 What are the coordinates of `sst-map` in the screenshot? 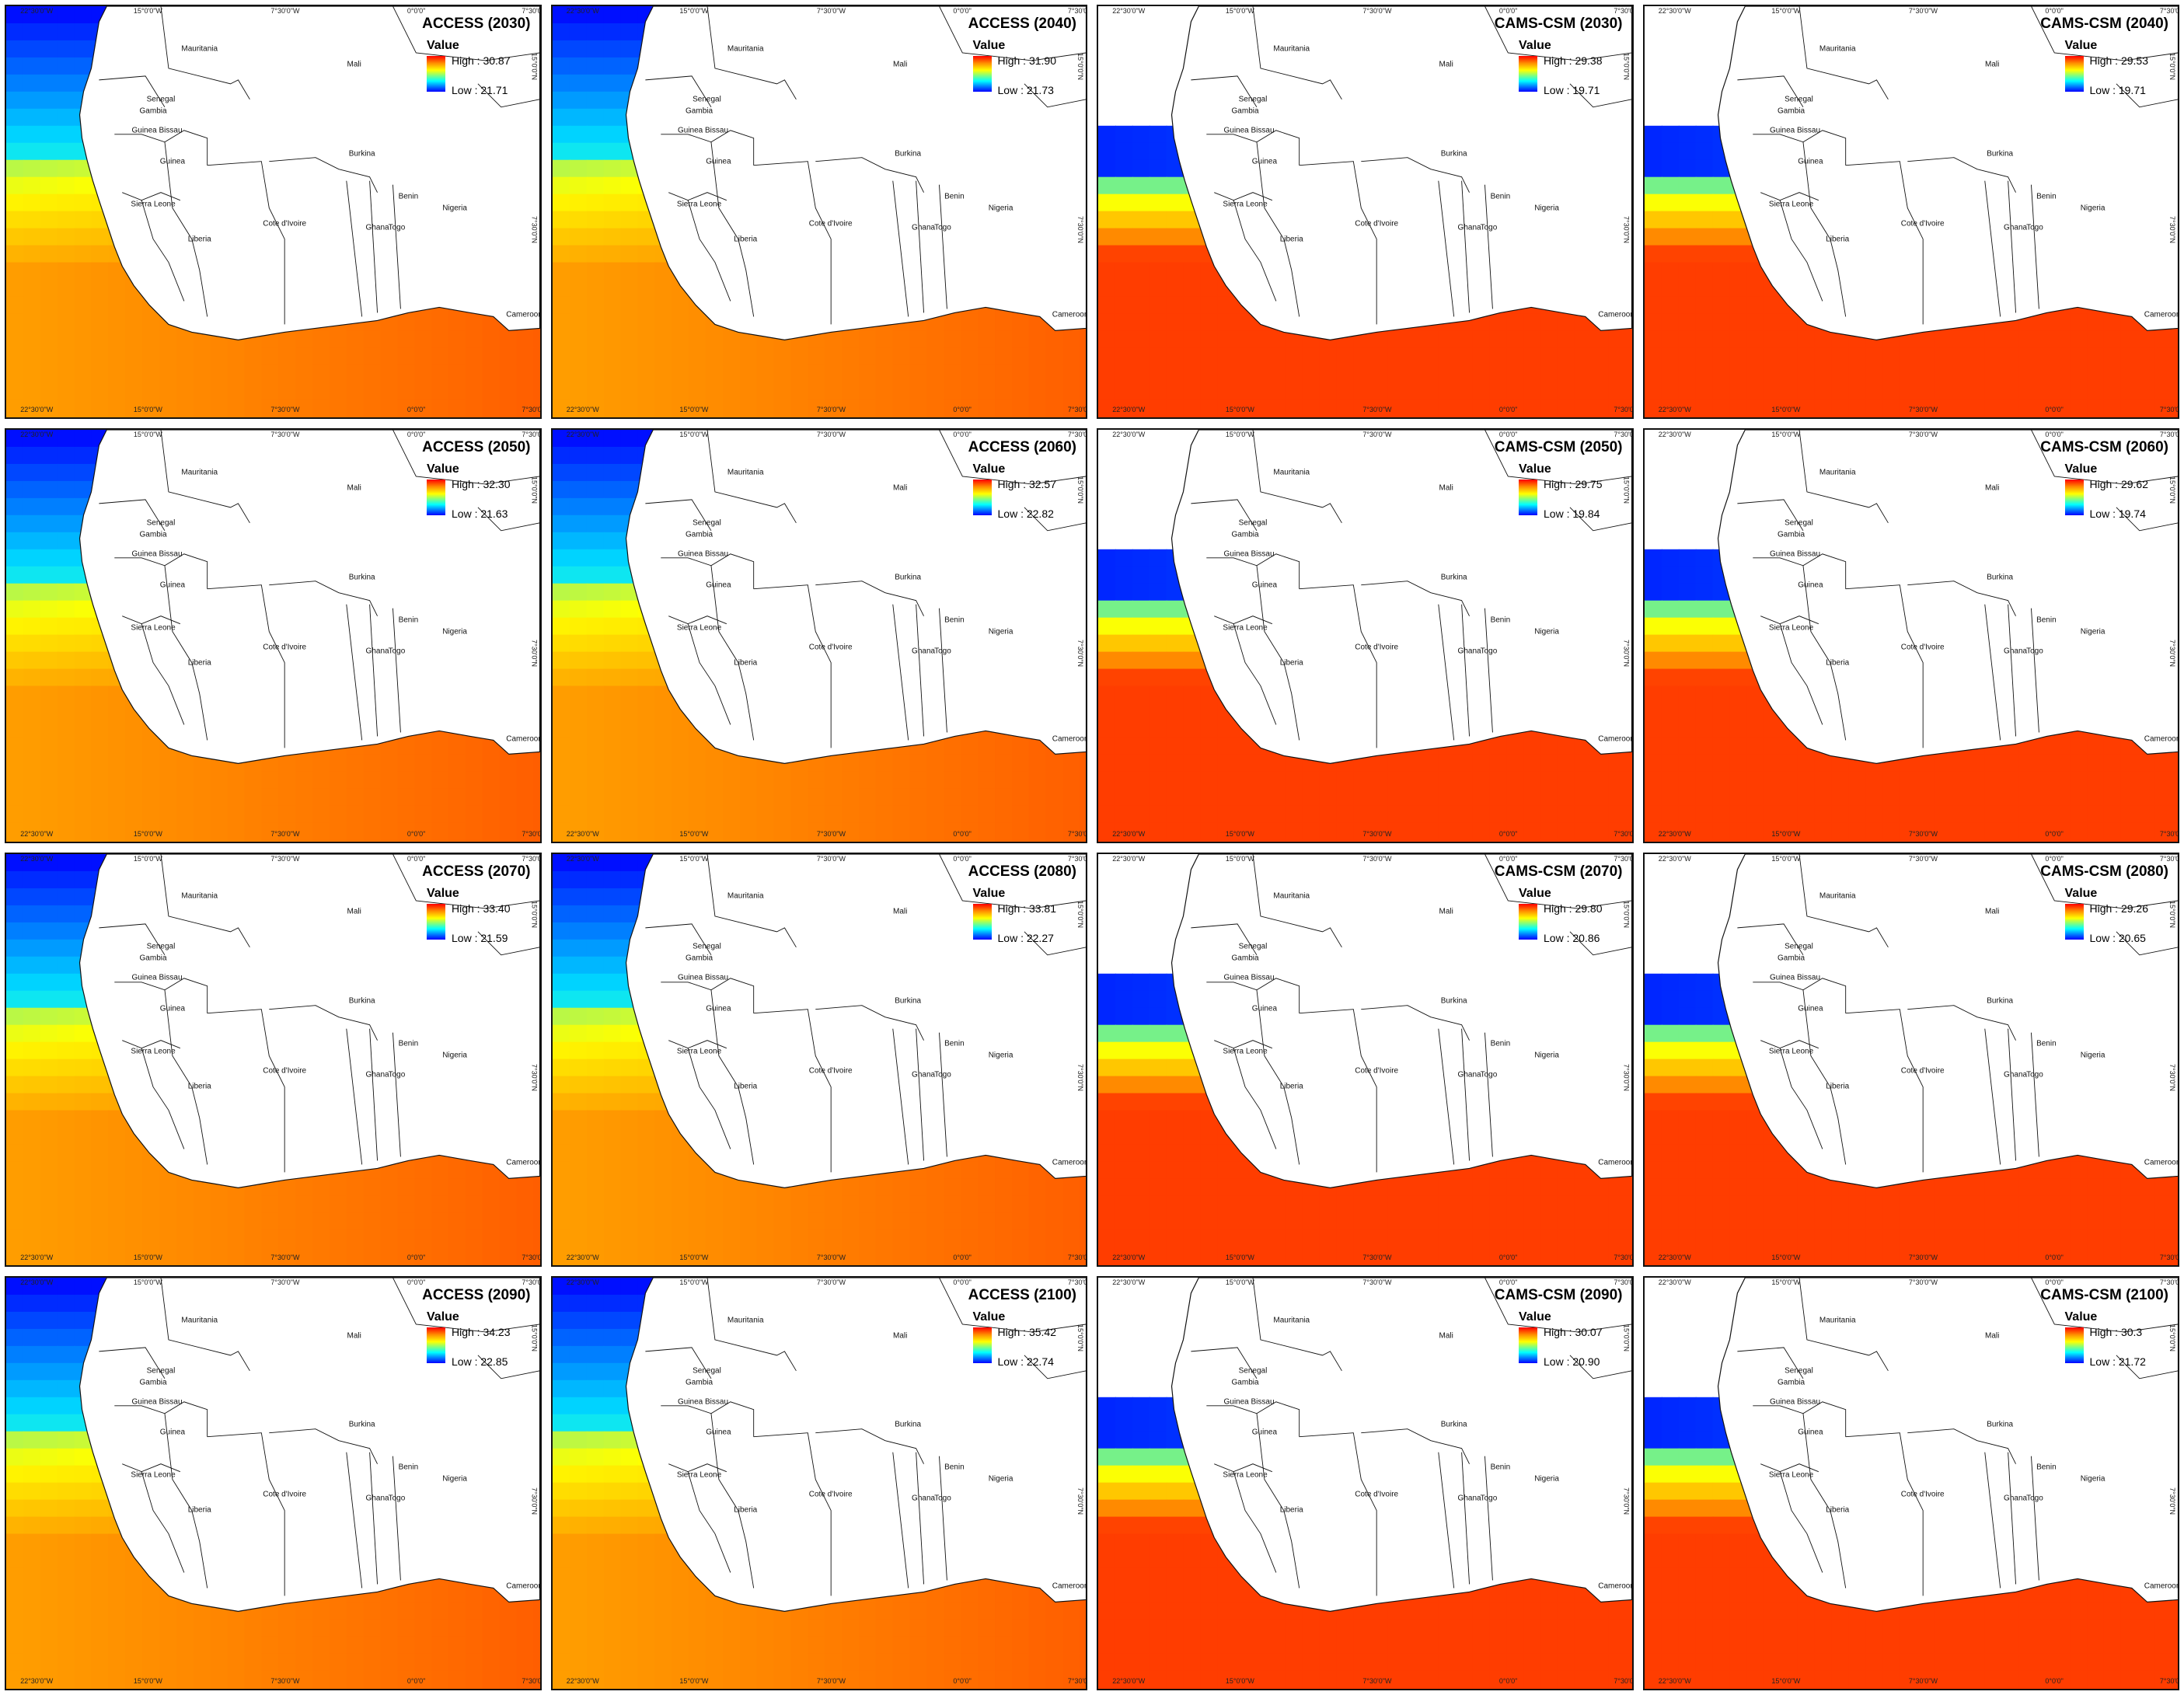 It's located at (1365, 212).